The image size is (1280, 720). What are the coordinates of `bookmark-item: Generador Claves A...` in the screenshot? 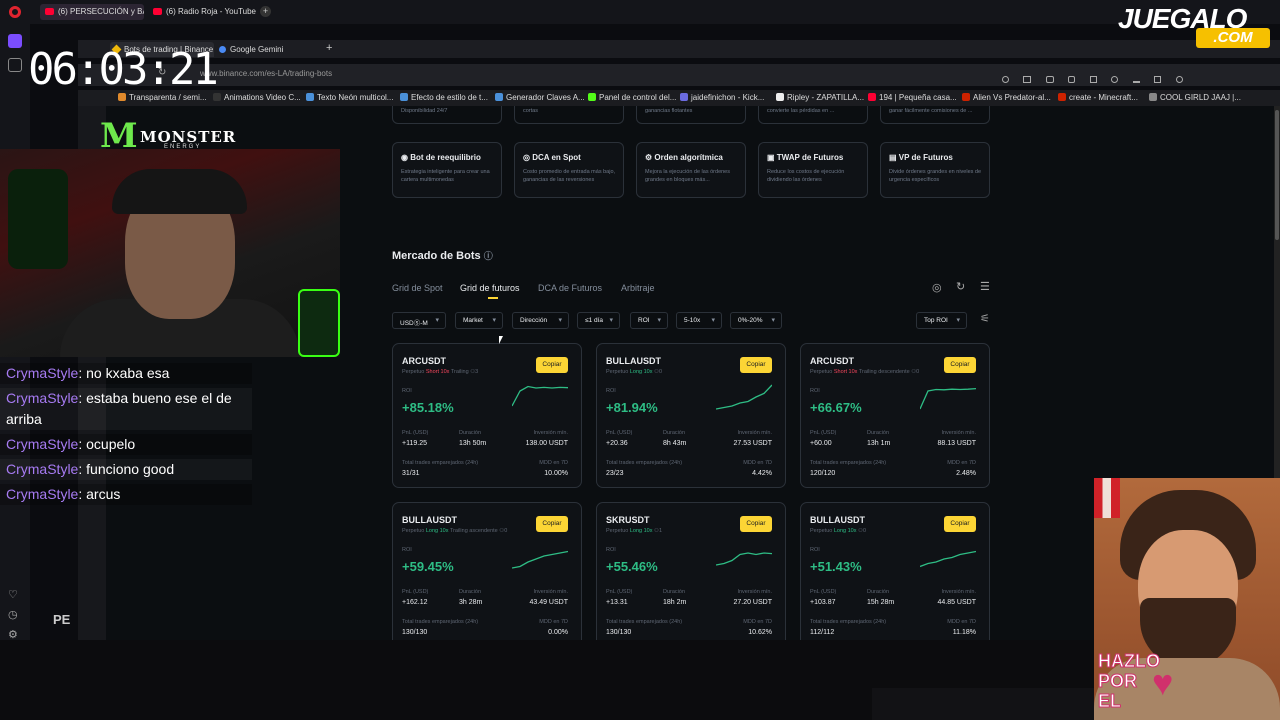 It's located at (540, 97).